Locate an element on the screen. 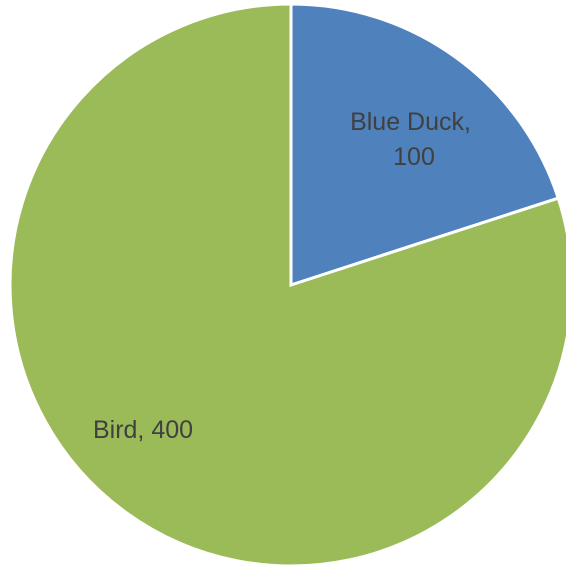 The height and width of the screenshot is (565, 566). data-label-blue-duck: Blue Duck, 100 is located at coordinates (414, 139).